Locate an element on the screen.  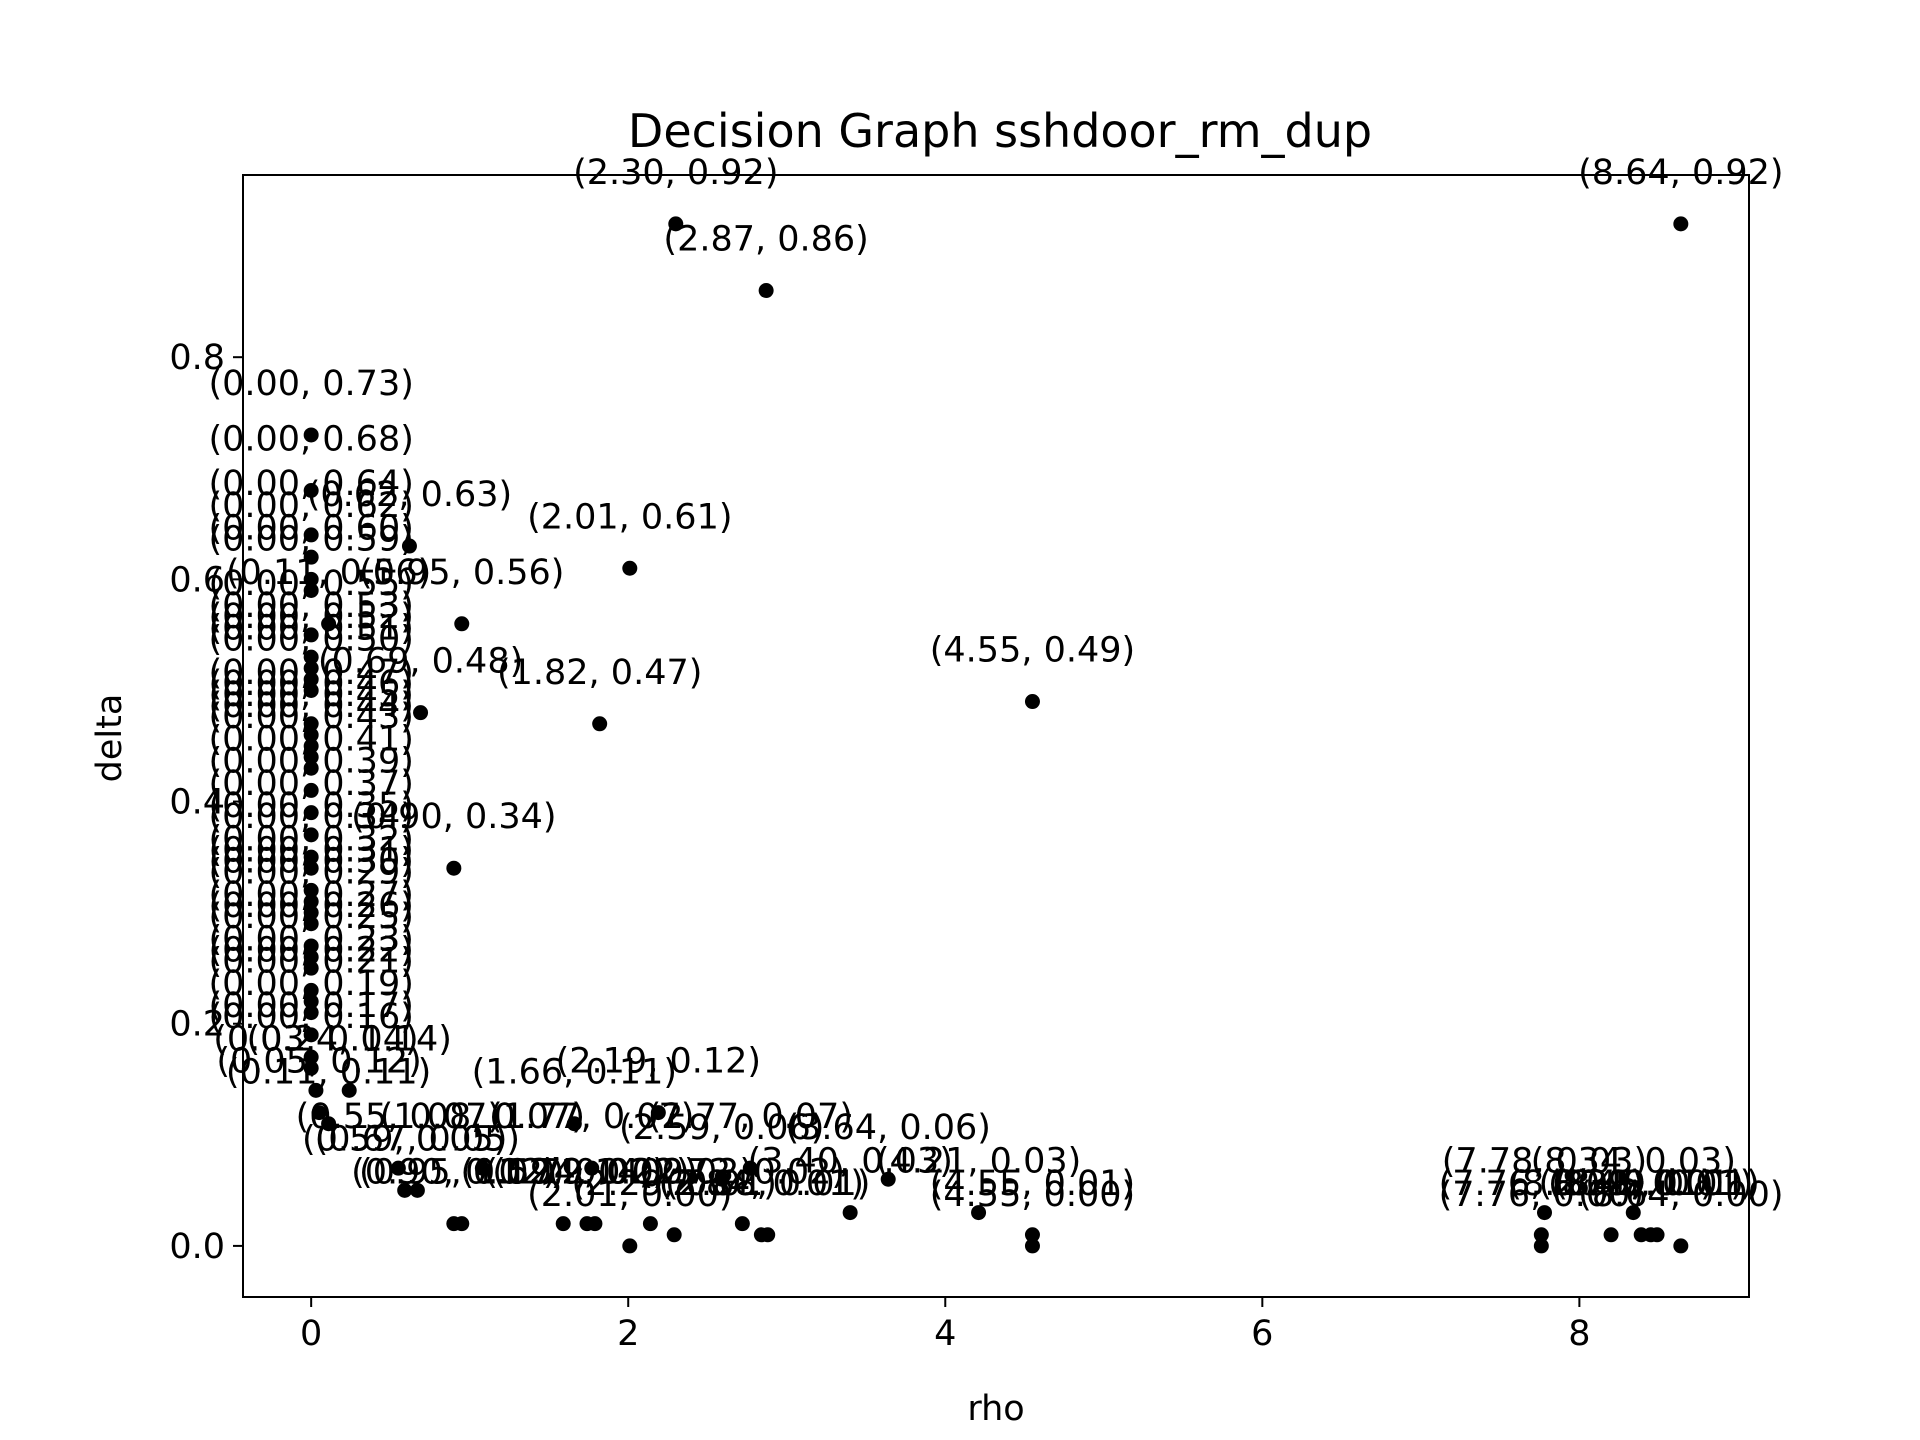
chart-title: Decision Graph sshdoor_rm_dup is located at coordinates (1000, 131).